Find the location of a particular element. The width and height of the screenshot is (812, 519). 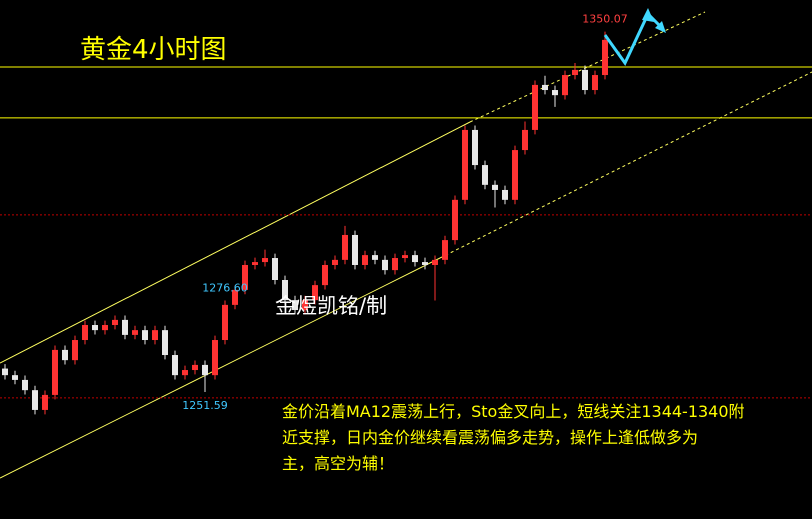

commentary: 近支撑，日内金价继续看震荡偏多走势，操作上逢低做多为 is located at coordinates (490, 437).